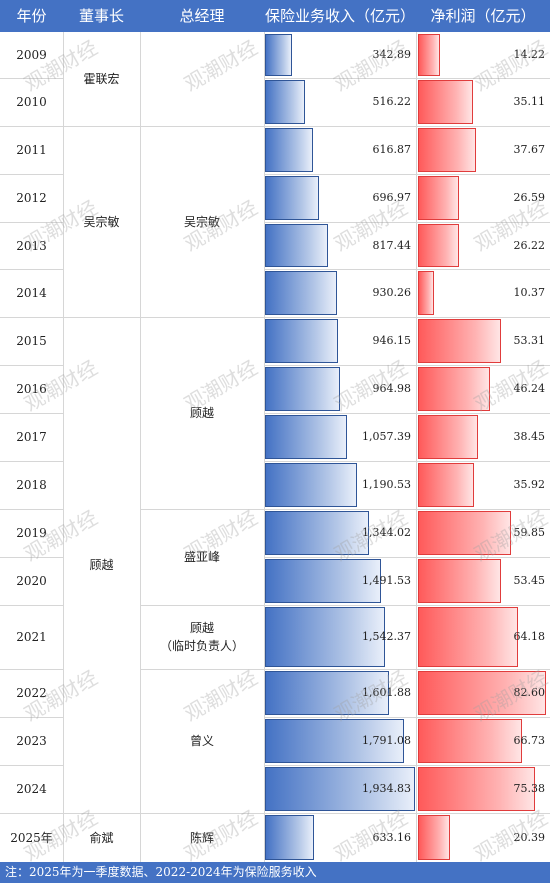 This screenshot has width=550, height=883. I want to click on header-row: 年份 董事长 总经理 保险业务收入（亿元） 净利润（亿元）, so click(275, 16).